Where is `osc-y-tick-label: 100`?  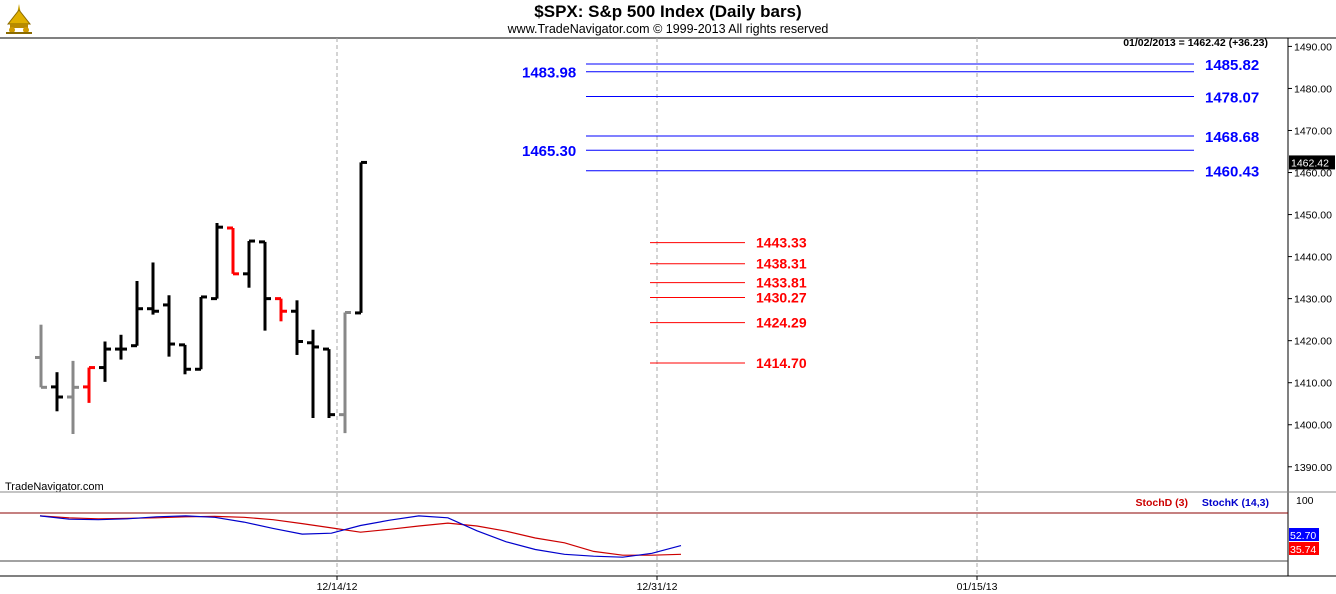 osc-y-tick-label: 100 is located at coordinates (1305, 501).